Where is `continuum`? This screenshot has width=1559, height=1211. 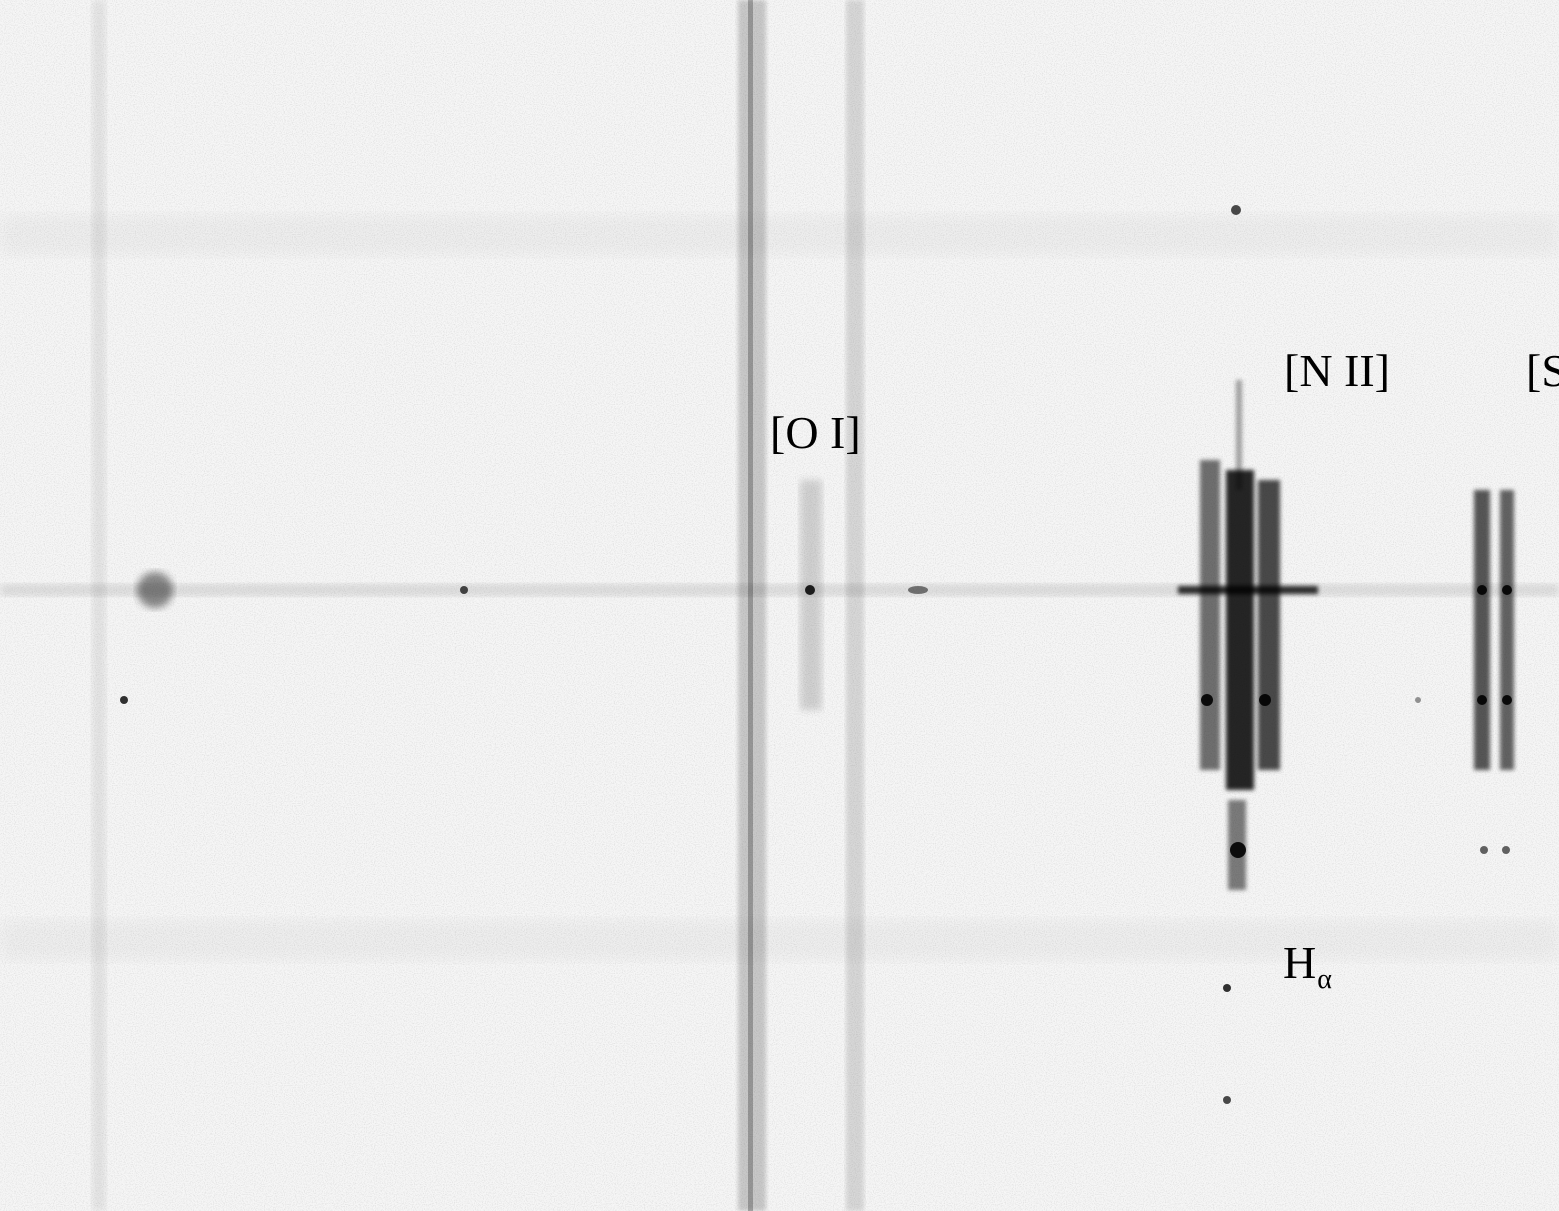
continuum is located at coordinates (779, 590).